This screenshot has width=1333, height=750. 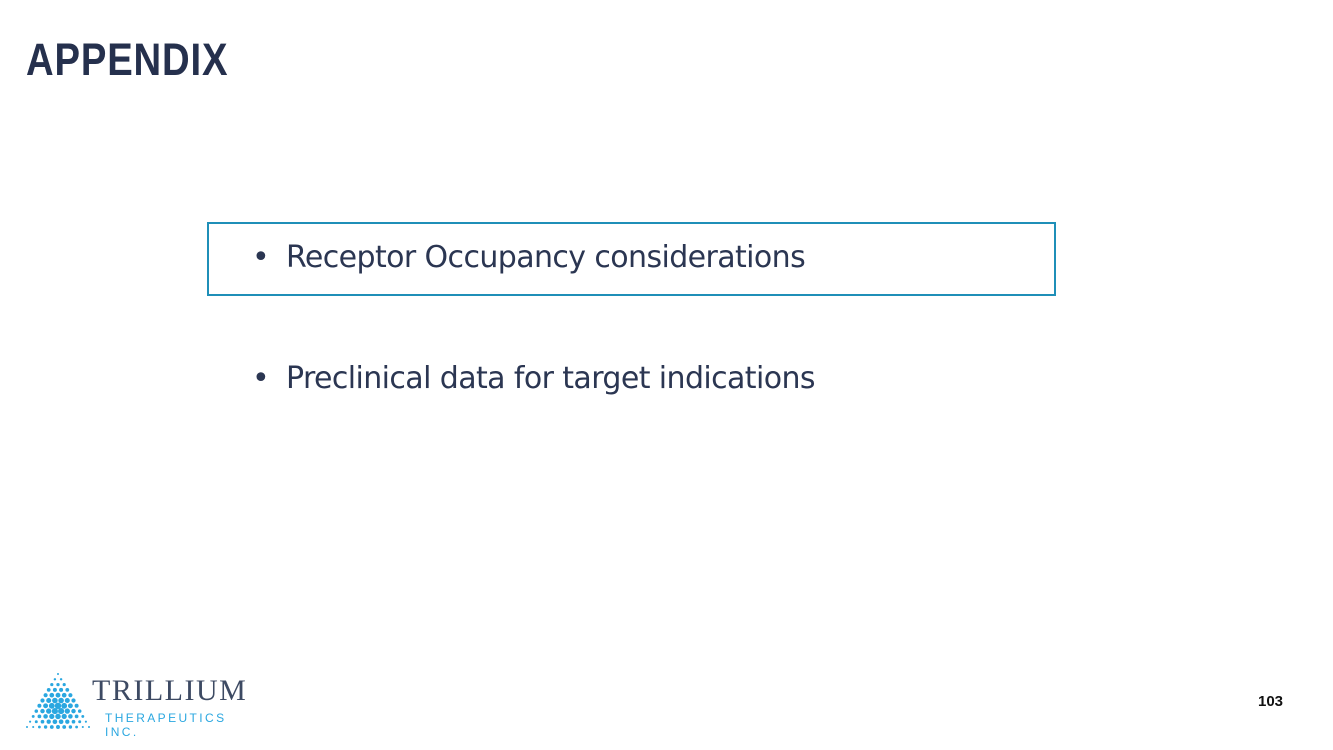 I want to click on logo-name: TRILLIUM, so click(x=170, y=690).